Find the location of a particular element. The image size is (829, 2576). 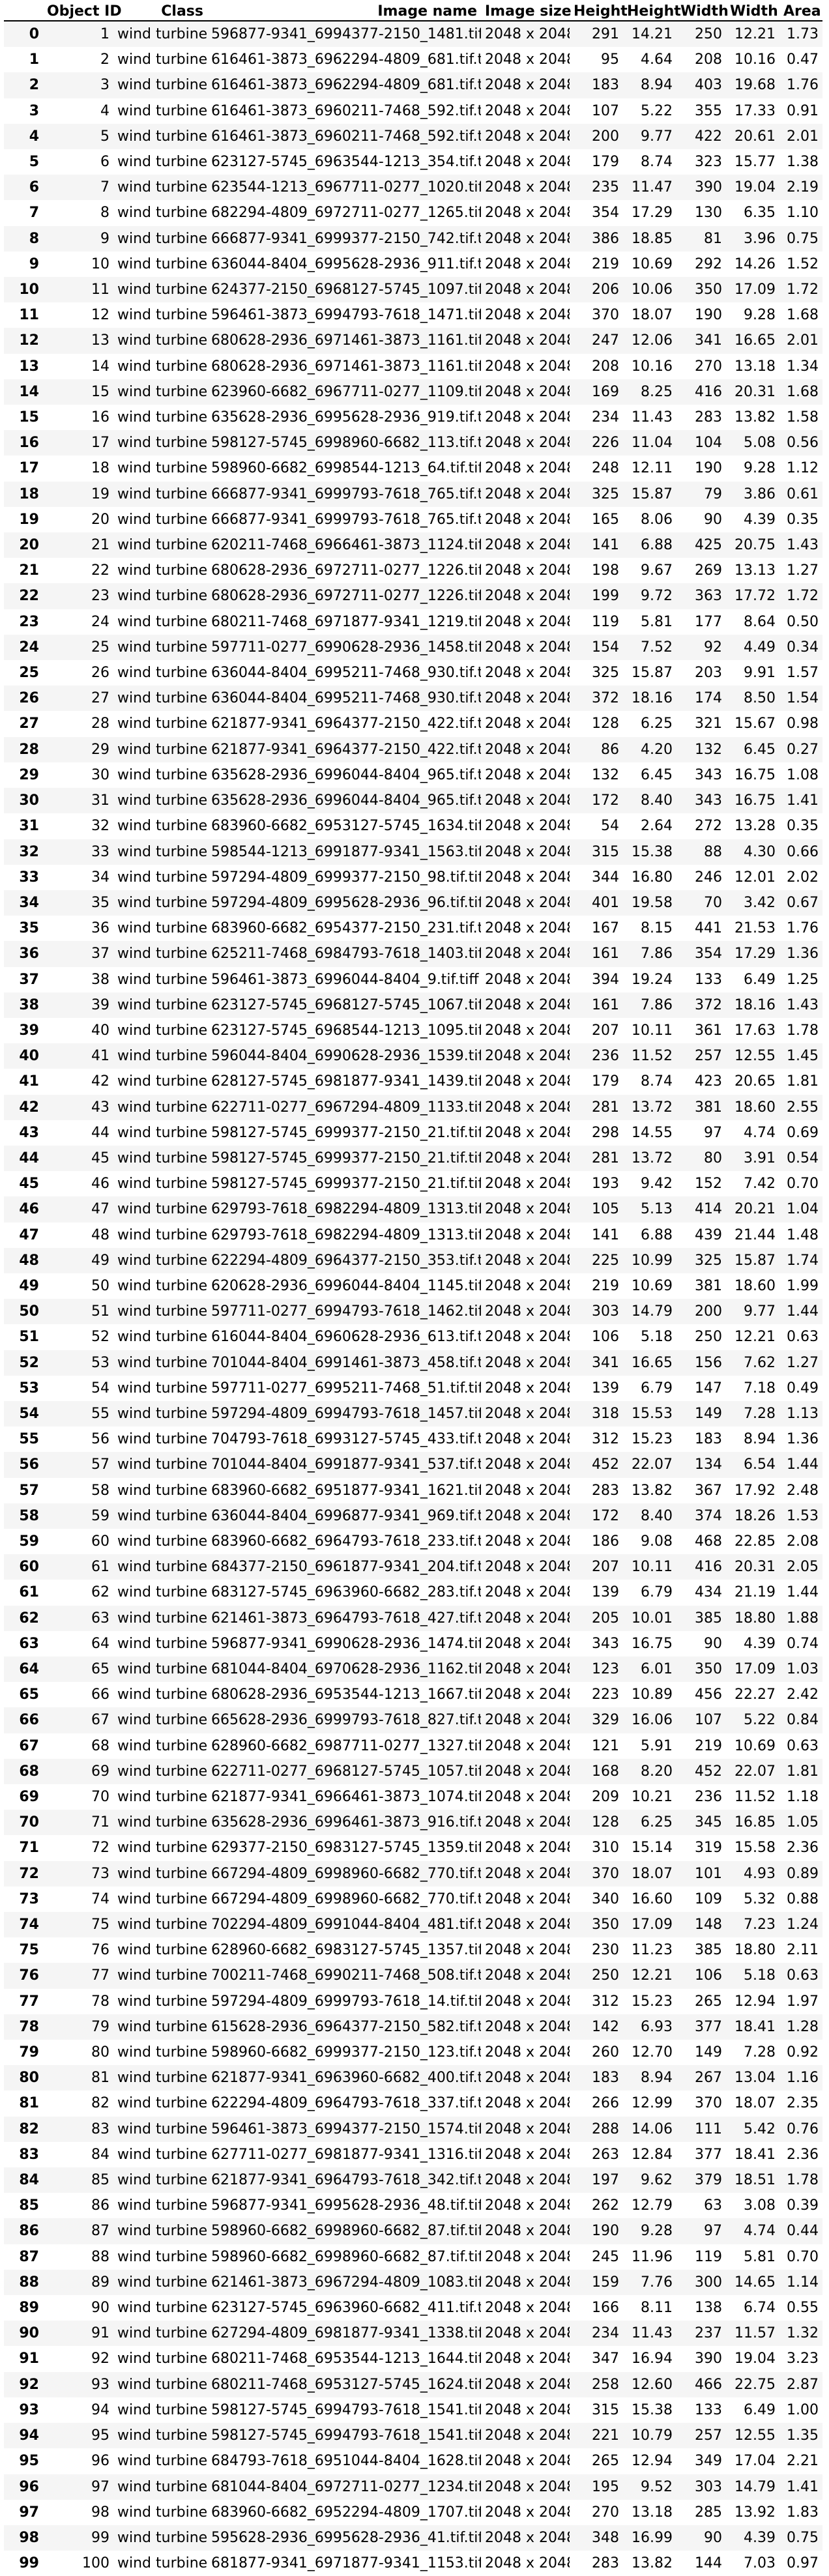

cell-object-id: 82 is located at coordinates (100, 2103).